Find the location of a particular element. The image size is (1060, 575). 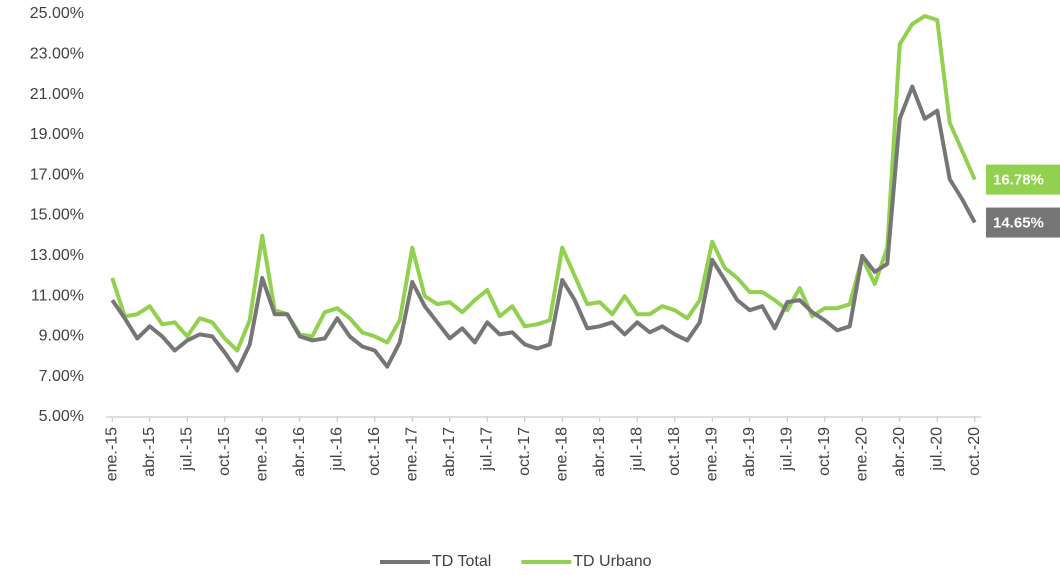

x-tick-label: abr.-15 is located at coordinates (149, 452).